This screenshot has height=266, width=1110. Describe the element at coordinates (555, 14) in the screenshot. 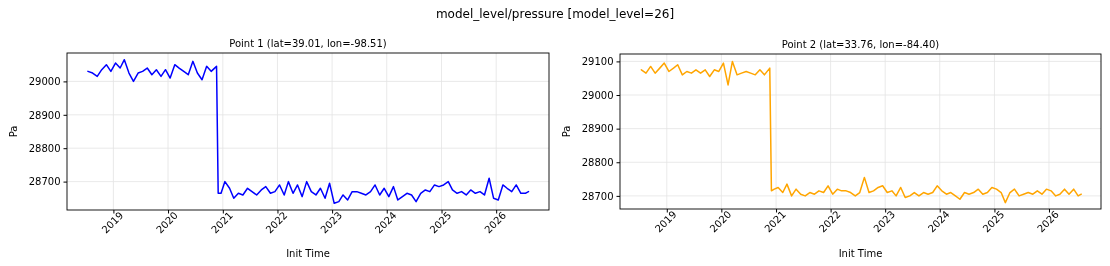

I see `text: model_level/pressure [model_level=26]` at that location.